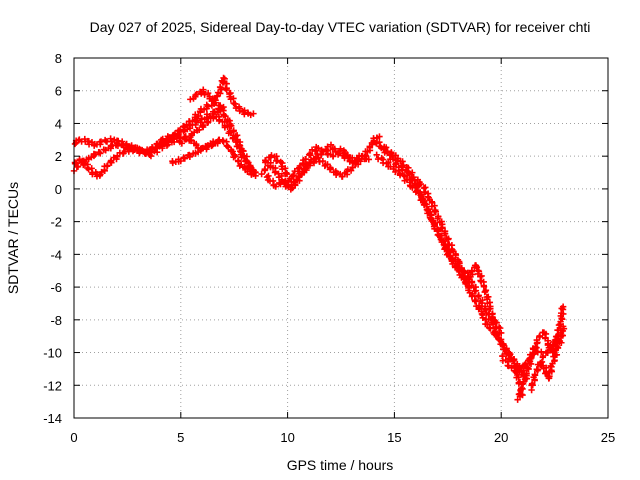 Image resolution: width=640 pixels, height=480 pixels. Describe the element at coordinates (58, 91) in the screenshot. I see `y-tick-label: 6` at that location.